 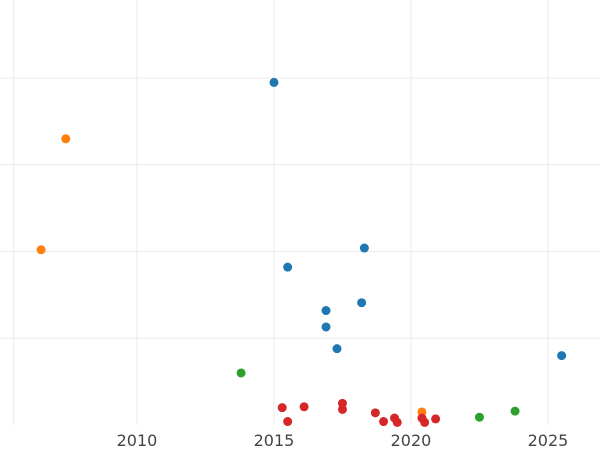 What do you see at coordinates (343, 440) in the screenshot?
I see `x-axis-tick-labels: 2010 2015 2020 2025` at bounding box center [343, 440].